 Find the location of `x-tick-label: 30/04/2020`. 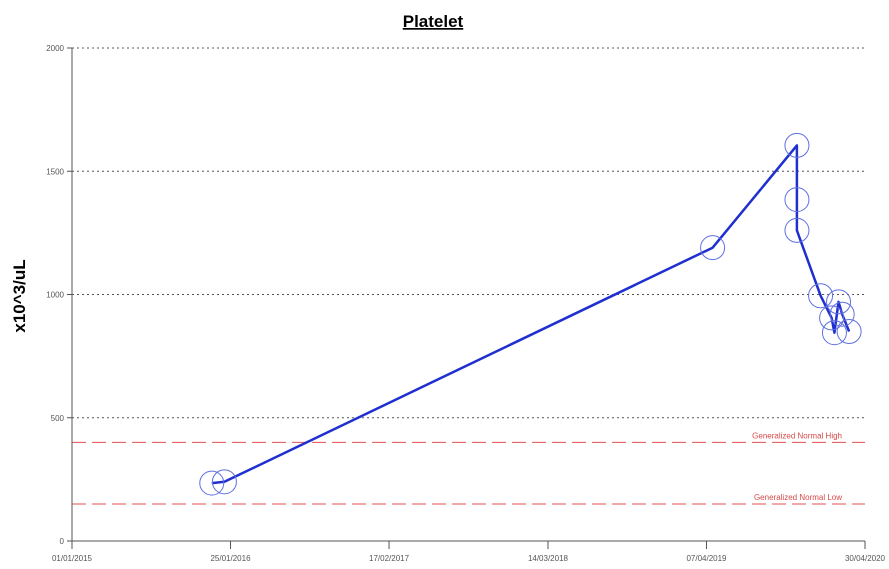

x-tick-label: 30/04/2020 is located at coordinates (865, 558).